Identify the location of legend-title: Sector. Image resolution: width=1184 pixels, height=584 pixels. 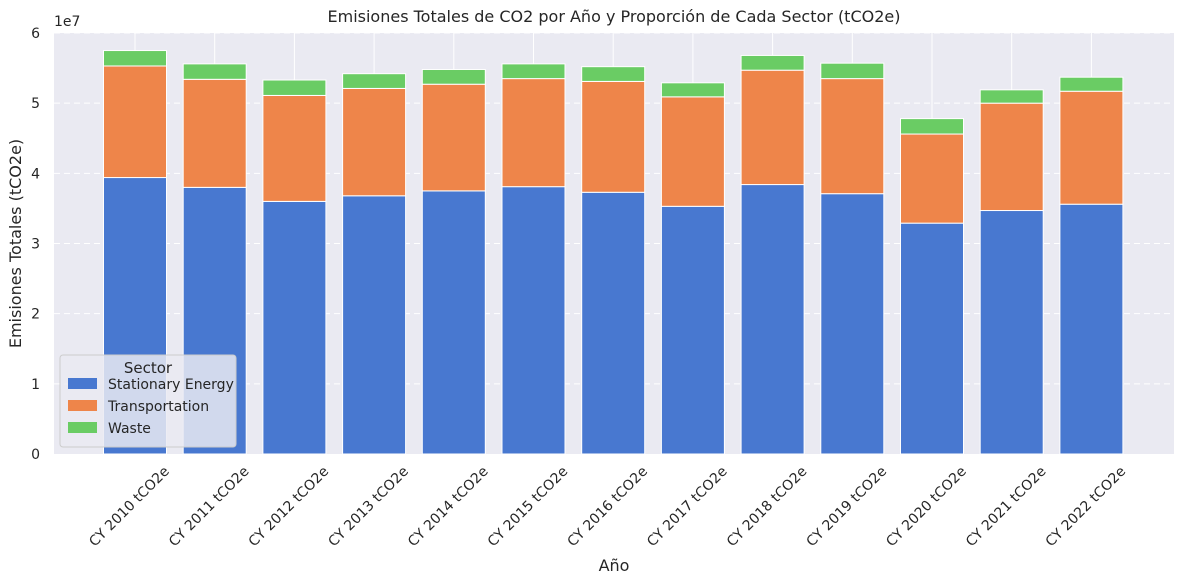
(148, 368).